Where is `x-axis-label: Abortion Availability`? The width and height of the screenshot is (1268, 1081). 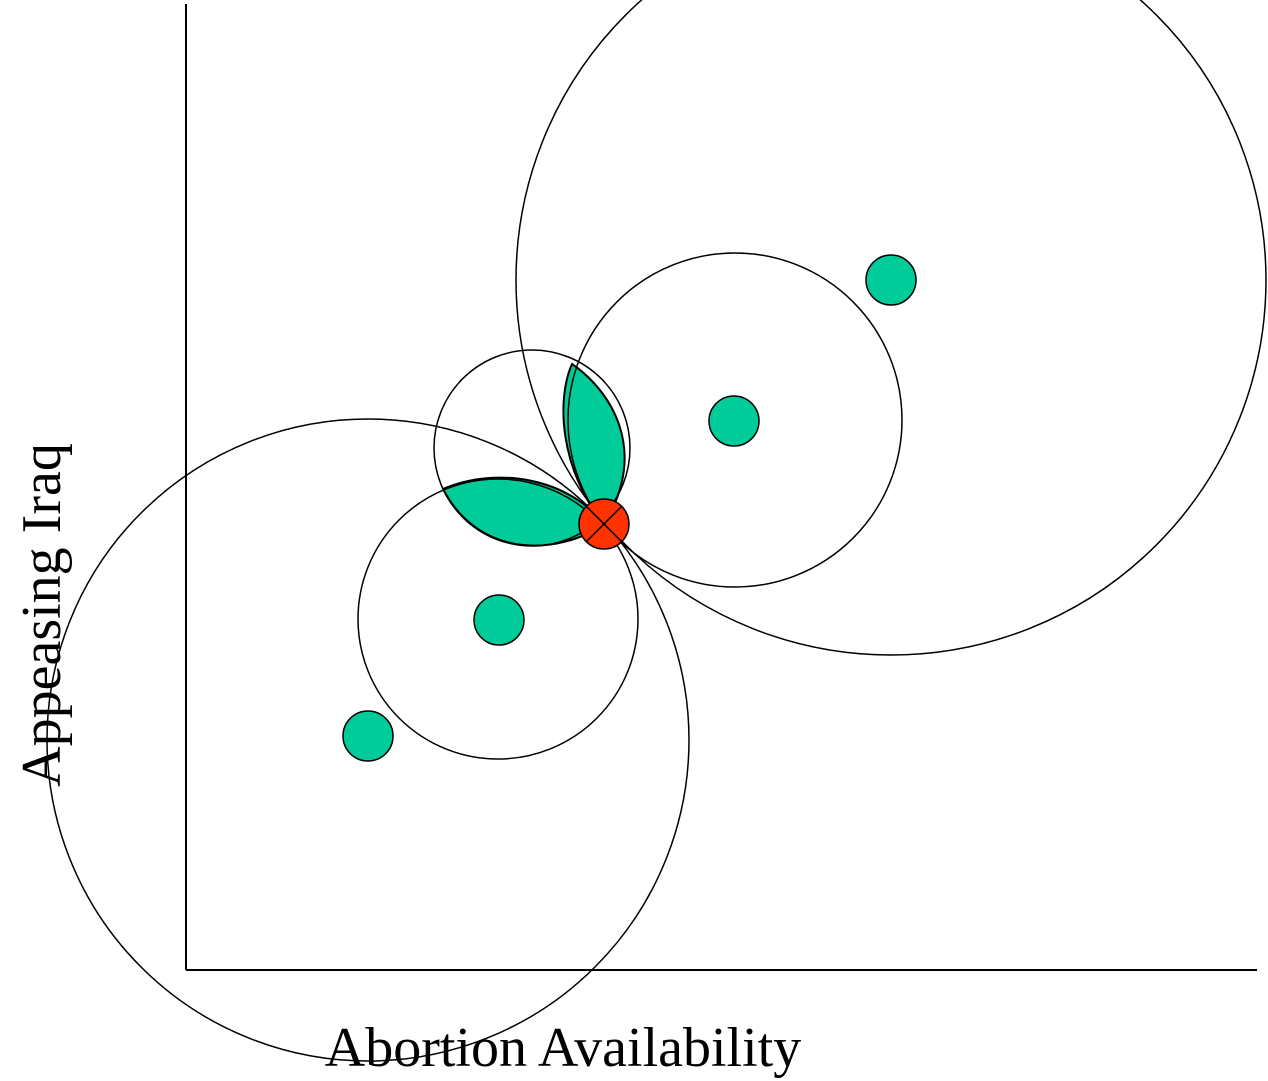
x-axis-label: Abortion Availability is located at coordinates (563, 1048).